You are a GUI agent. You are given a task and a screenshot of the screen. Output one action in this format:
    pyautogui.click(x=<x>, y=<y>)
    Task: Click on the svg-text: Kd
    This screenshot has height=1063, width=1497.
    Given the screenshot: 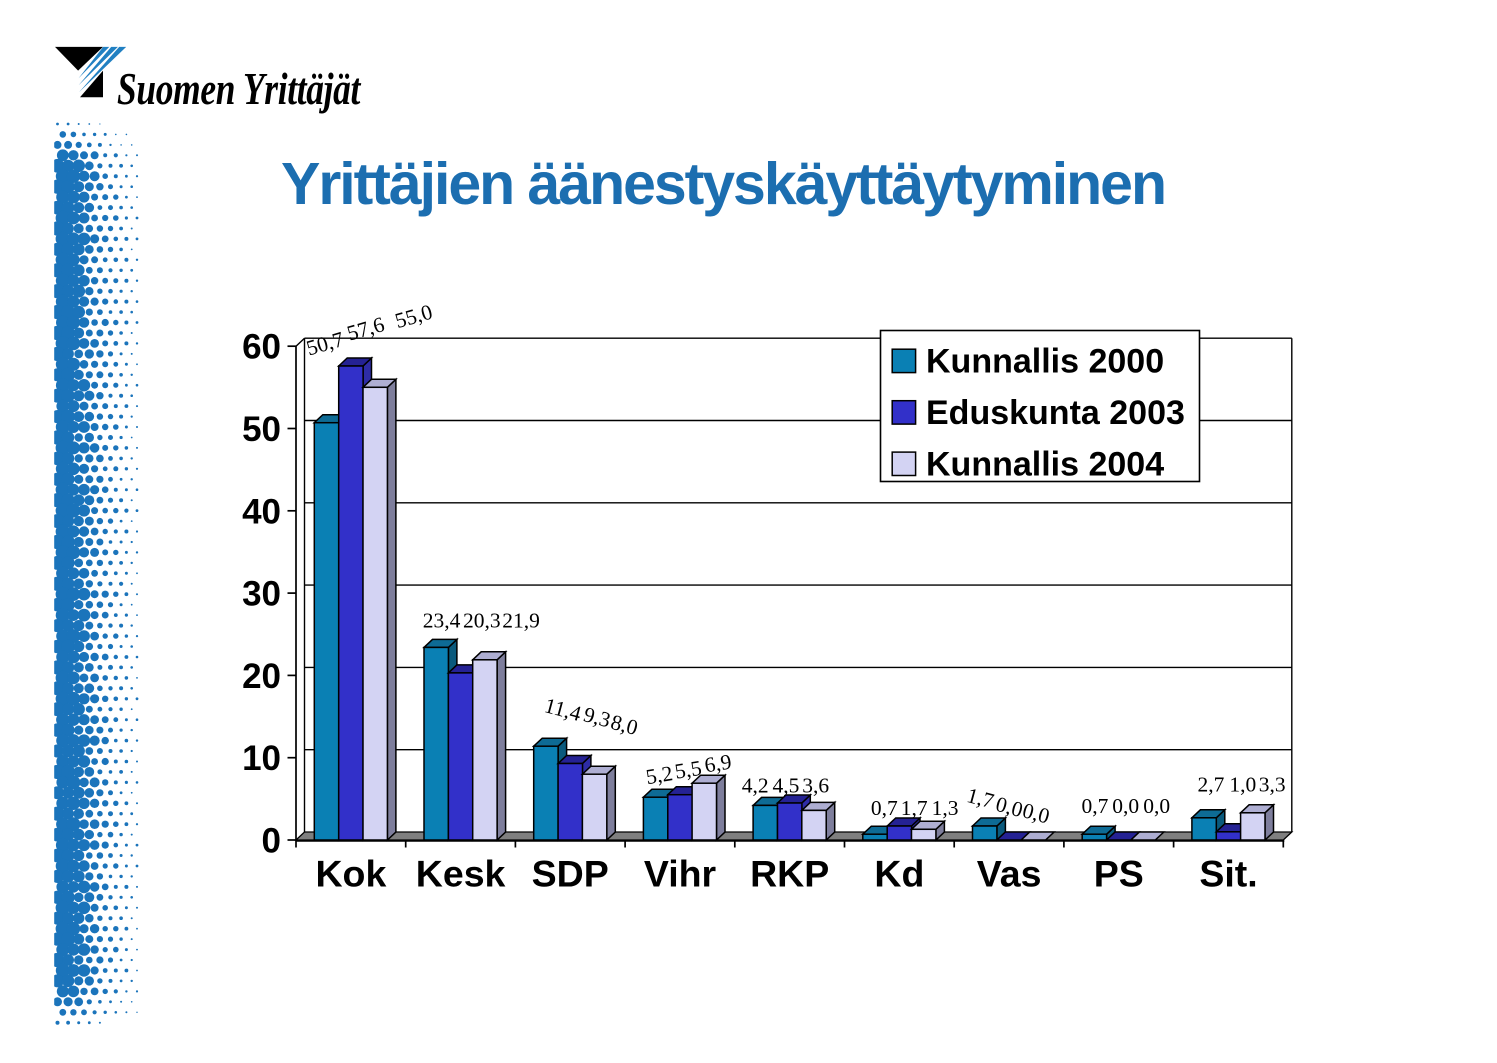 What is the action you would take?
    pyautogui.click(x=899, y=874)
    